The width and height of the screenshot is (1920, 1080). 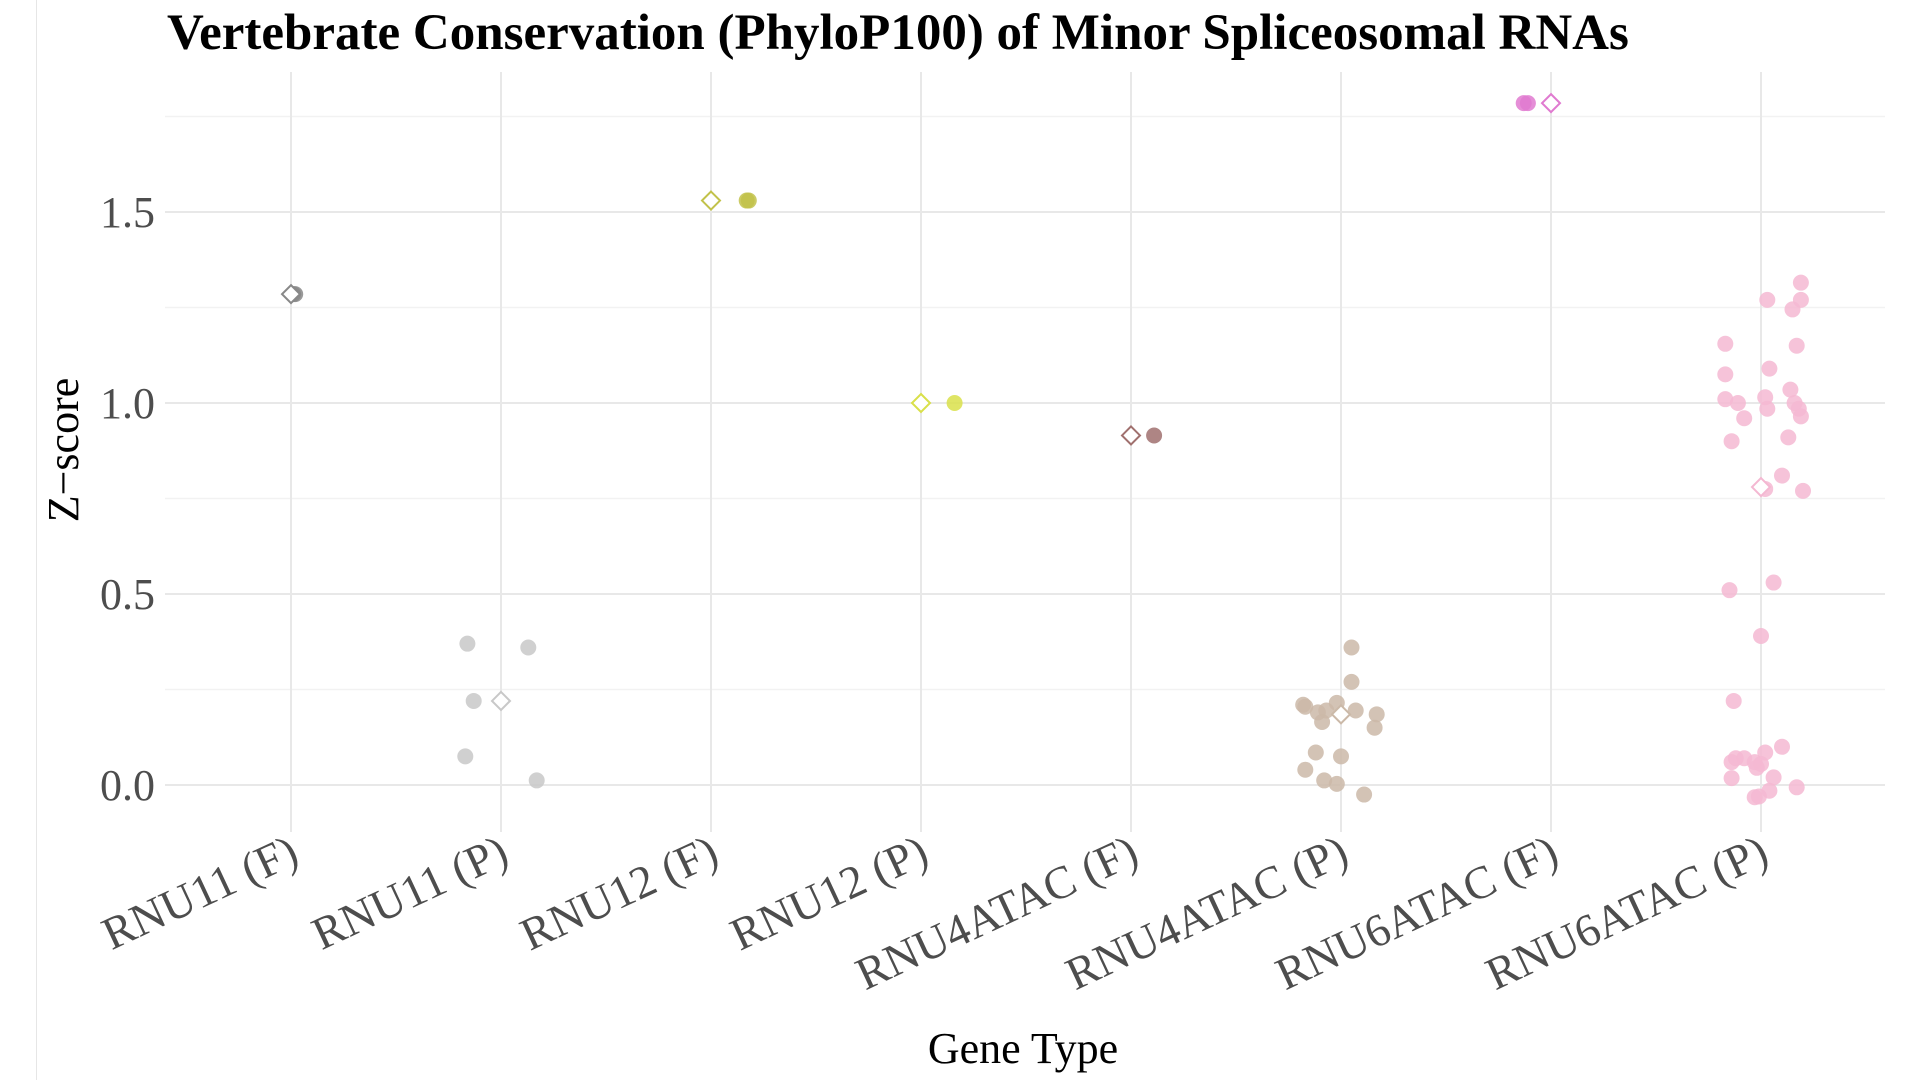 What do you see at coordinates (63, 450) in the screenshot?
I see `y-axis-label: Z−score` at bounding box center [63, 450].